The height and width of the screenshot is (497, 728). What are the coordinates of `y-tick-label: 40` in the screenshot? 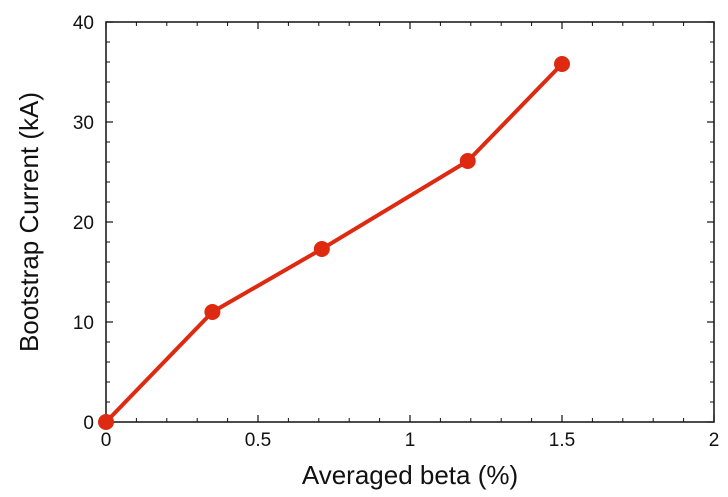 It's located at (83, 23).